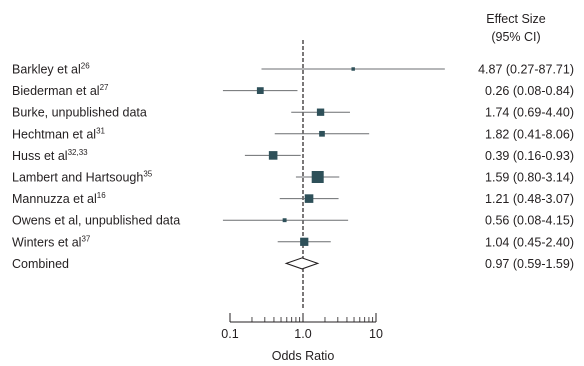 This screenshot has width=584, height=366. Describe the element at coordinates (59, 133) in the screenshot. I see `study-label: Hechtman et al31` at that location.